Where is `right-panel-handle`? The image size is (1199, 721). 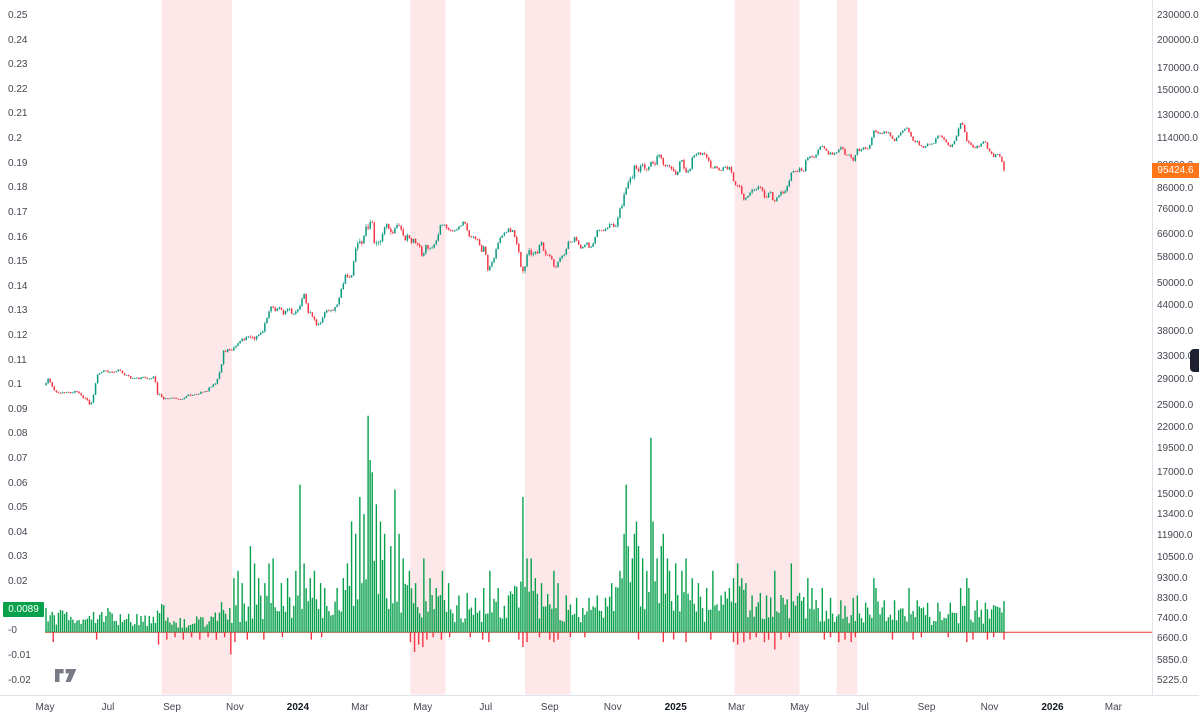 right-panel-handle is located at coordinates (1194, 360).